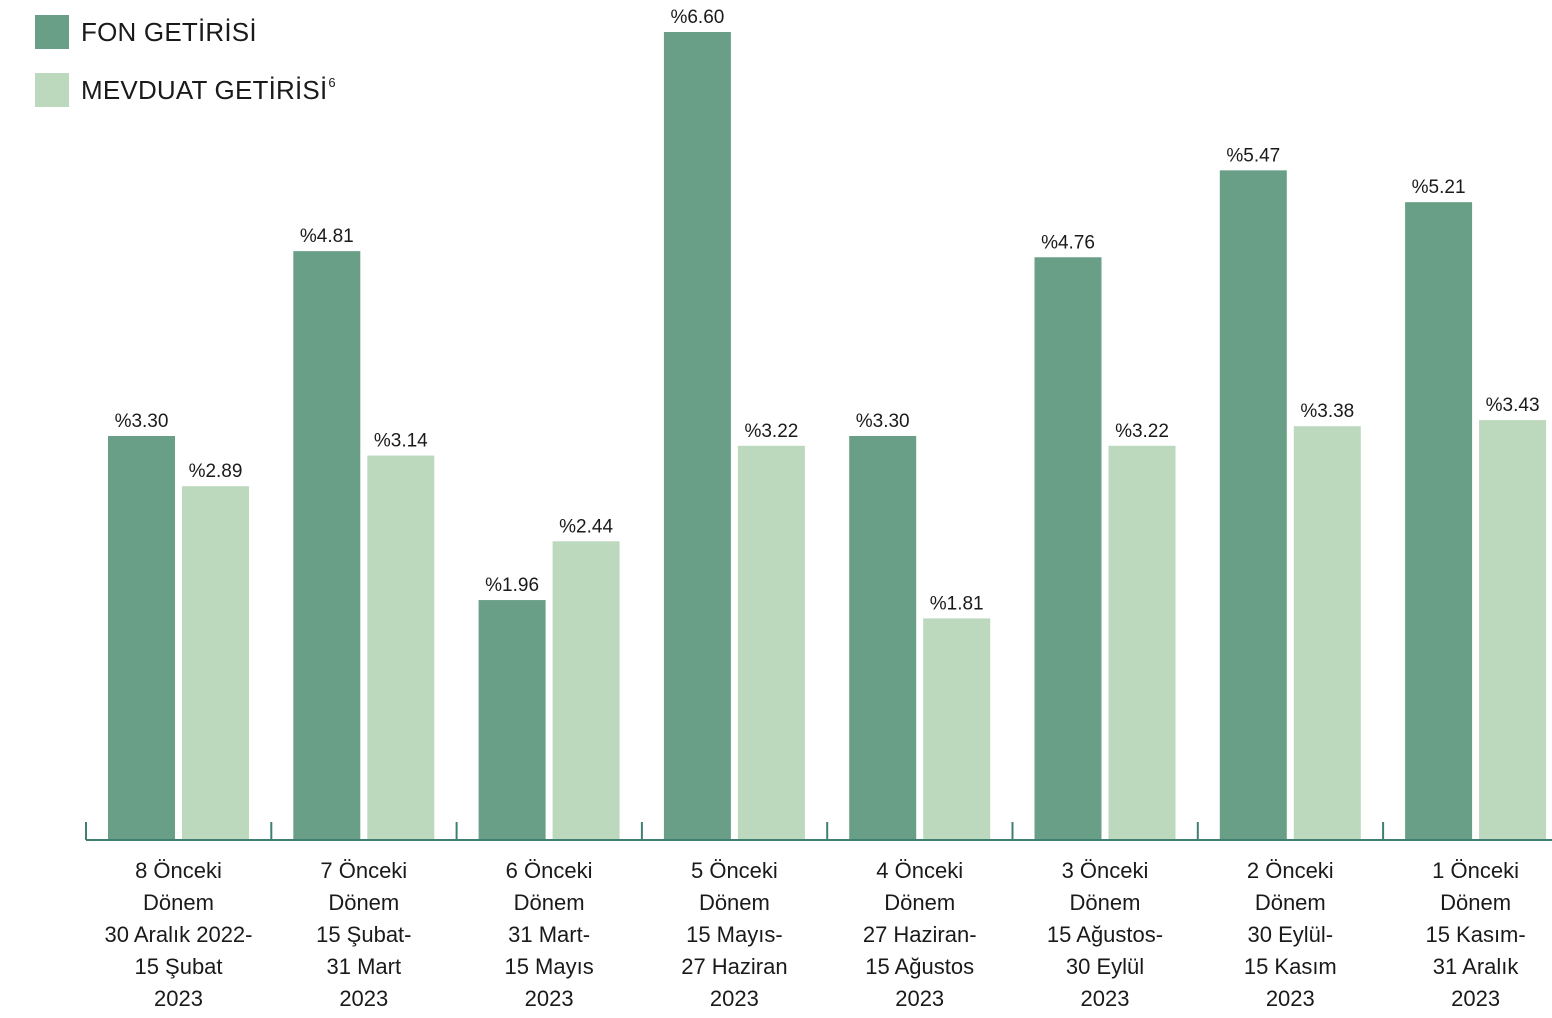  I want to click on data-label-mevduat-2: %3.14, so click(401, 441).